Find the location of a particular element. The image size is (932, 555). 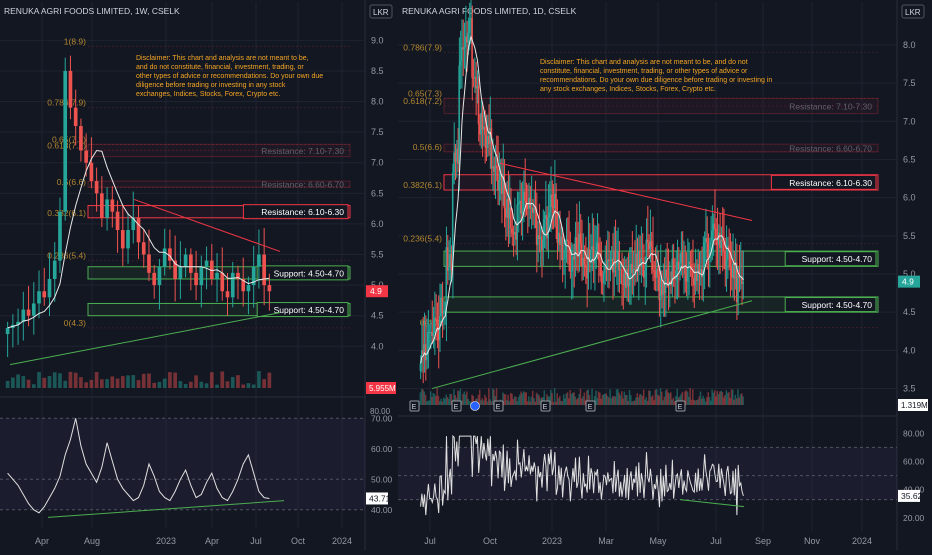

resistance-trendline is located at coordinates (626, 192).